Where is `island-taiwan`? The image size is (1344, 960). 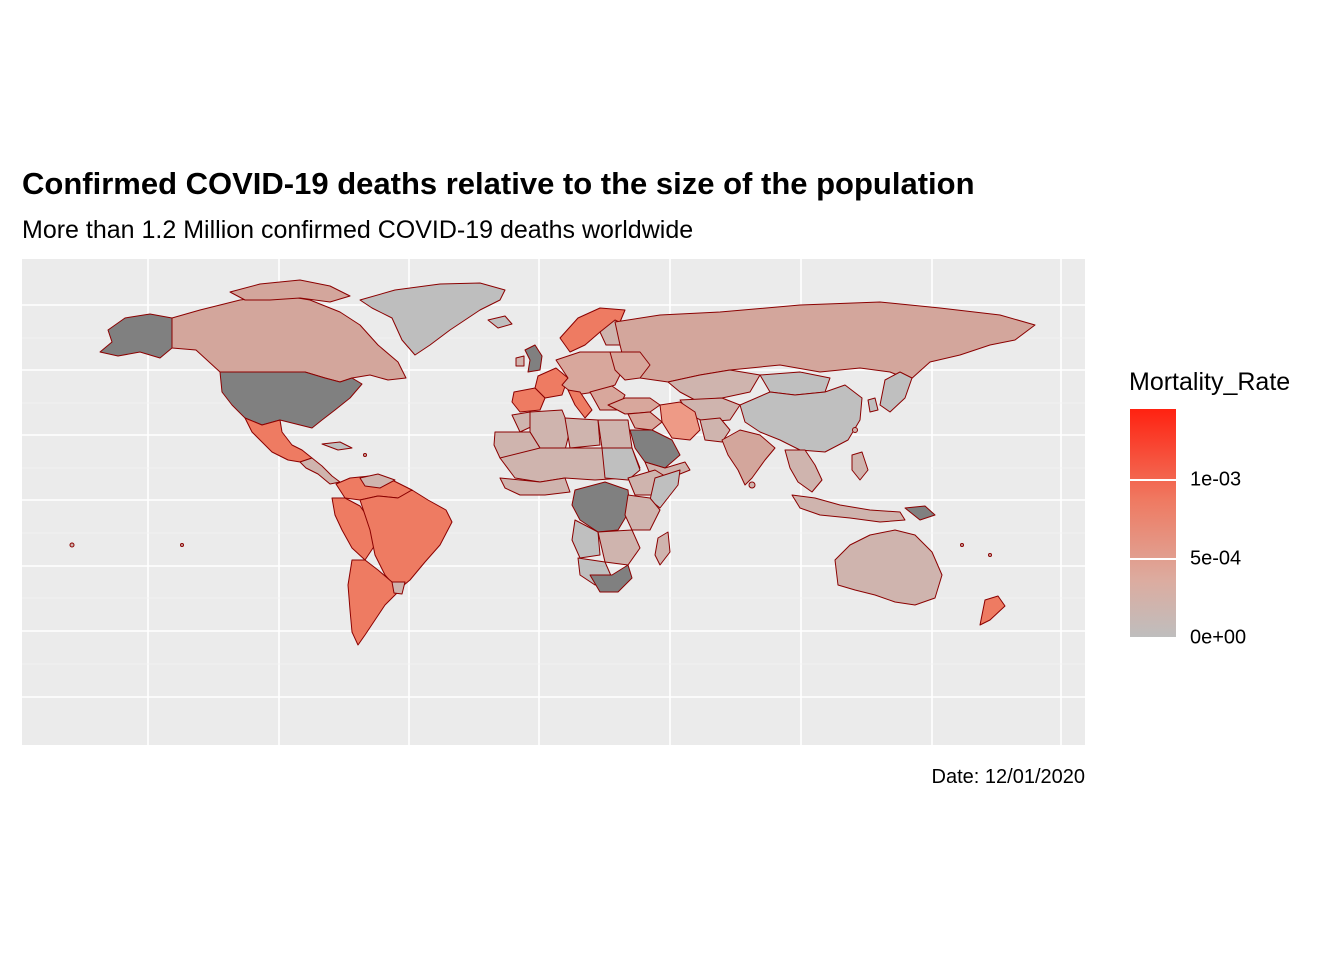 island-taiwan is located at coordinates (855, 430).